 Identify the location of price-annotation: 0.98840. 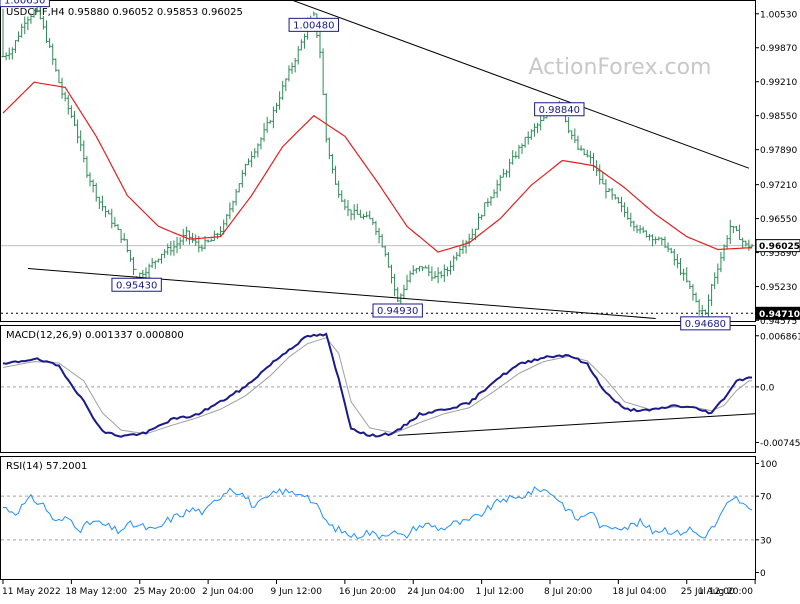
(559, 109).